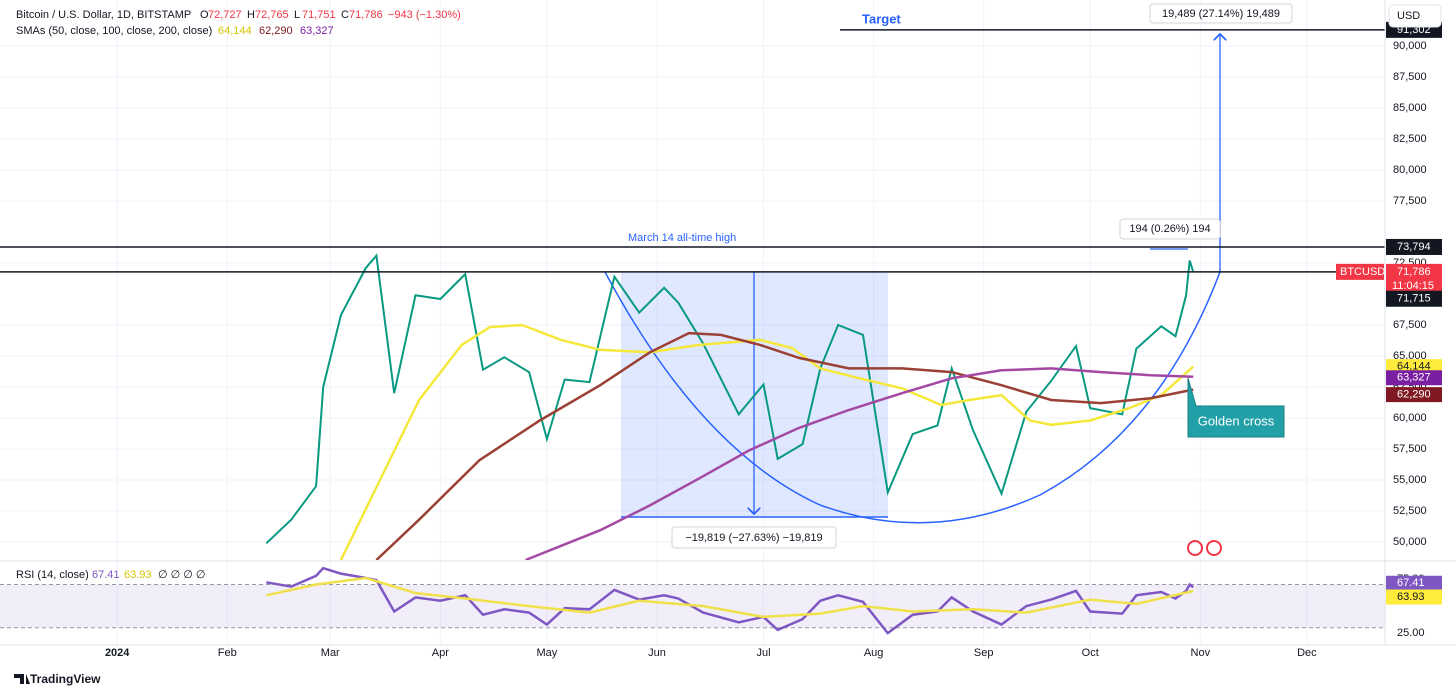 This screenshot has height=695, width=1456. What do you see at coordinates (251, 15) in the screenshot?
I see `ohlc-key: H` at bounding box center [251, 15].